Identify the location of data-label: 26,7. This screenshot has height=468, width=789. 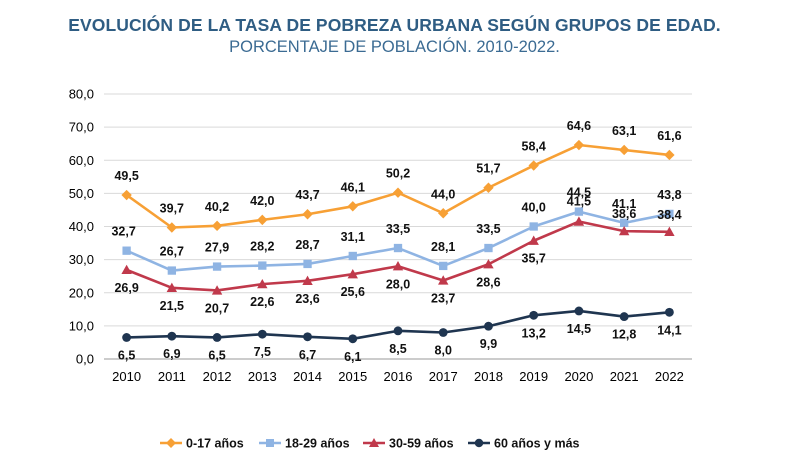
(172, 252).